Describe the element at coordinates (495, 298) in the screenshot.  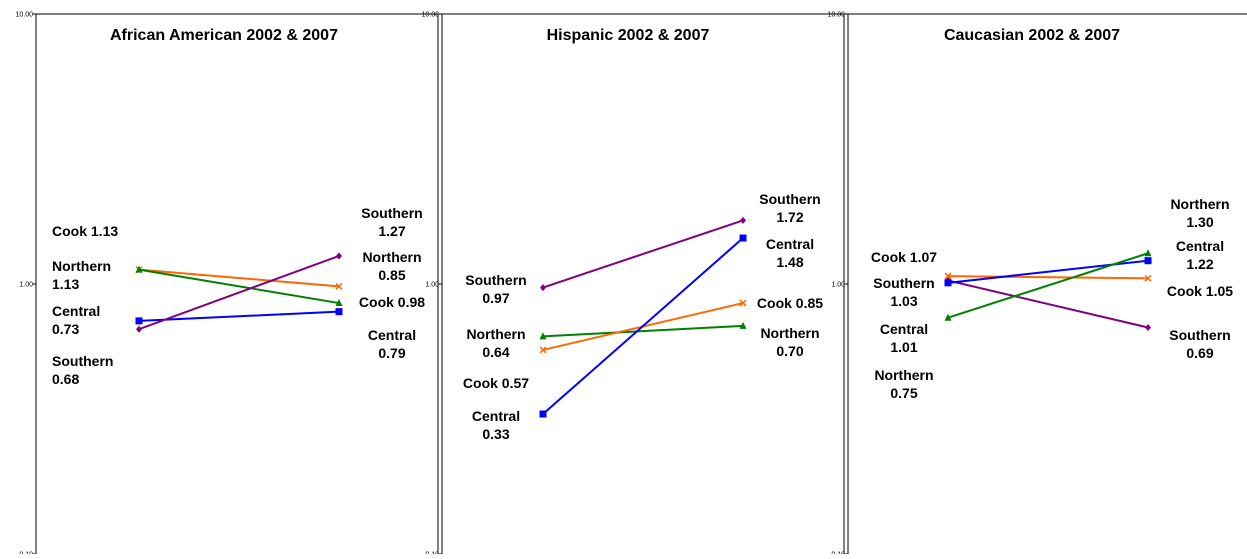
I see `data-label-left: 0.97` at that location.